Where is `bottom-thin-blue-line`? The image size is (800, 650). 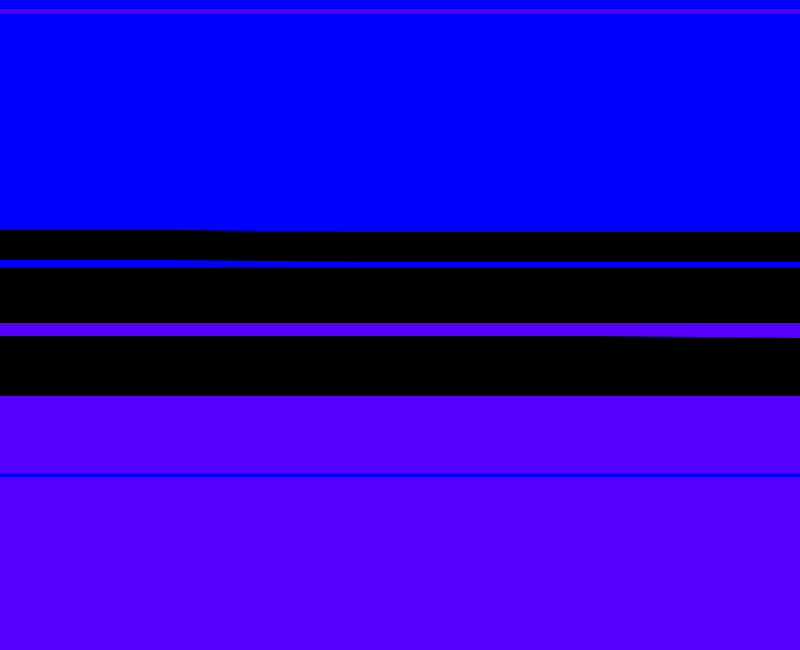
bottom-thin-blue-line is located at coordinates (400, 475).